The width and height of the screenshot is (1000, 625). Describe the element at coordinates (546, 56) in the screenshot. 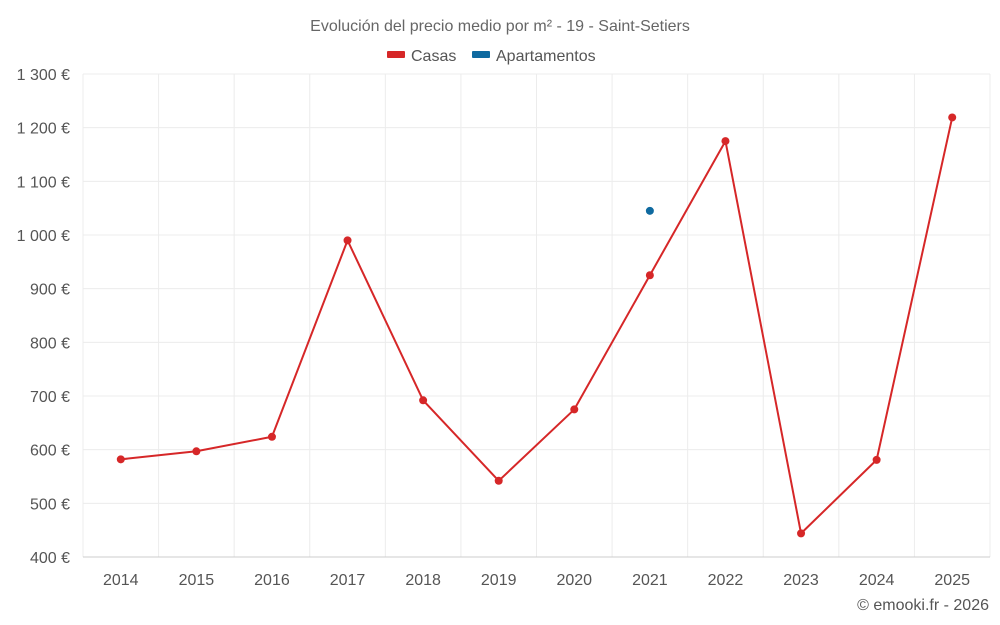

I see `legend-label-apartamentos: Apartamentos` at that location.